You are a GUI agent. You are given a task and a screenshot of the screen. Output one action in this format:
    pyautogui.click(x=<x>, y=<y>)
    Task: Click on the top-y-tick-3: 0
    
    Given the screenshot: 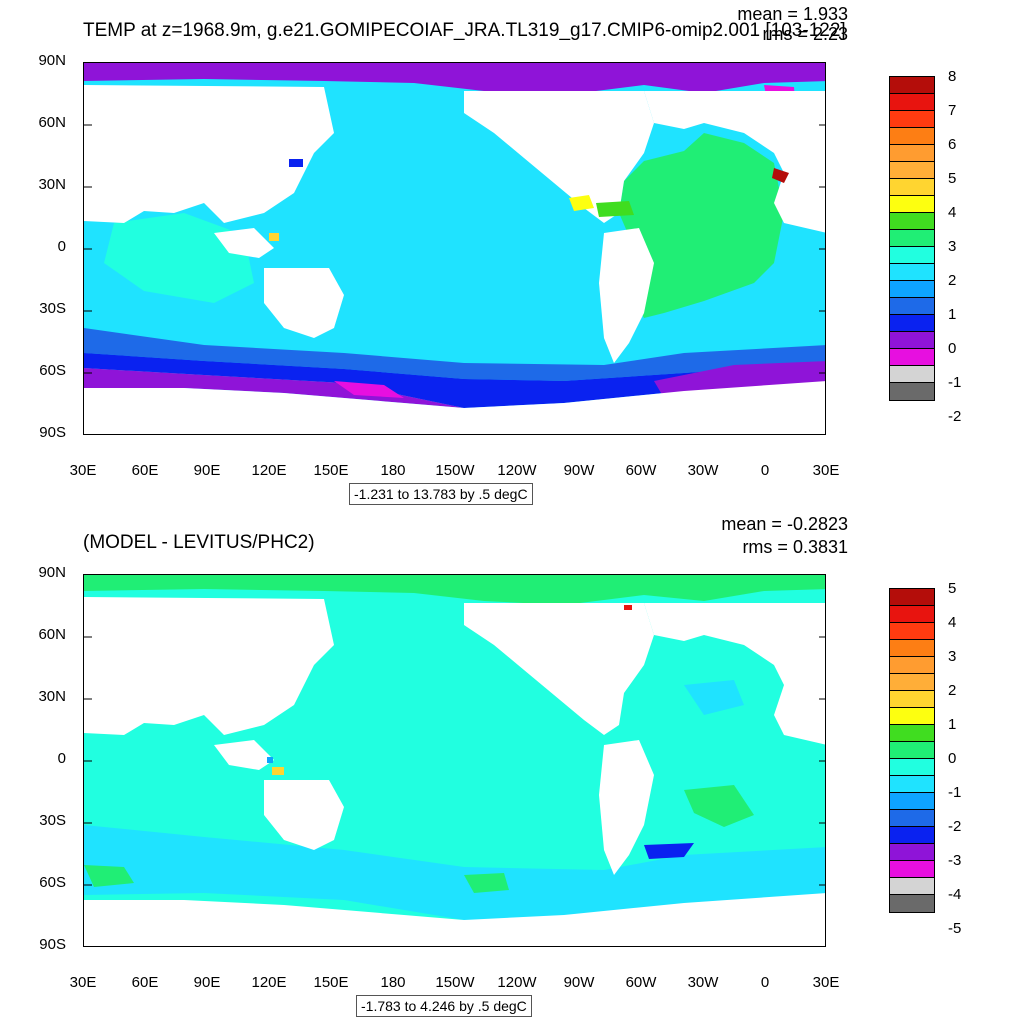 What is the action you would take?
    pyautogui.click(x=61, y=246)
    